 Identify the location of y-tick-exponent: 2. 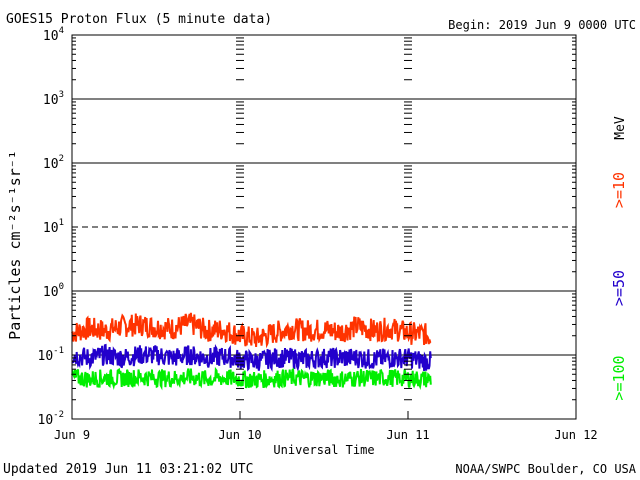
(61, 159).